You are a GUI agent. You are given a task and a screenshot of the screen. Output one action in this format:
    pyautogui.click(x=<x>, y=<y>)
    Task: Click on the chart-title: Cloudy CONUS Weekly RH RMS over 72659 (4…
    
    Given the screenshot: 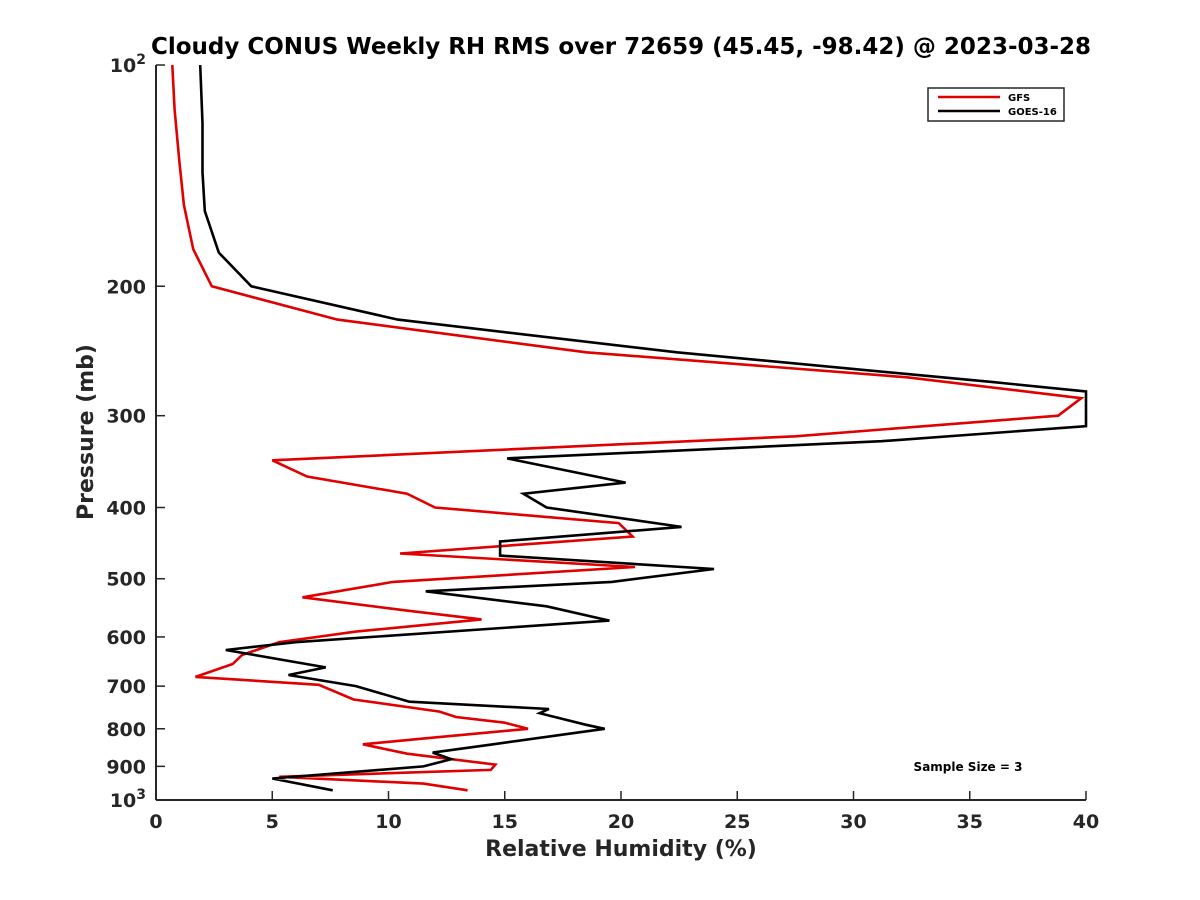 What is the action you would take?
    pyautogui.click(x=621, y=47)
    